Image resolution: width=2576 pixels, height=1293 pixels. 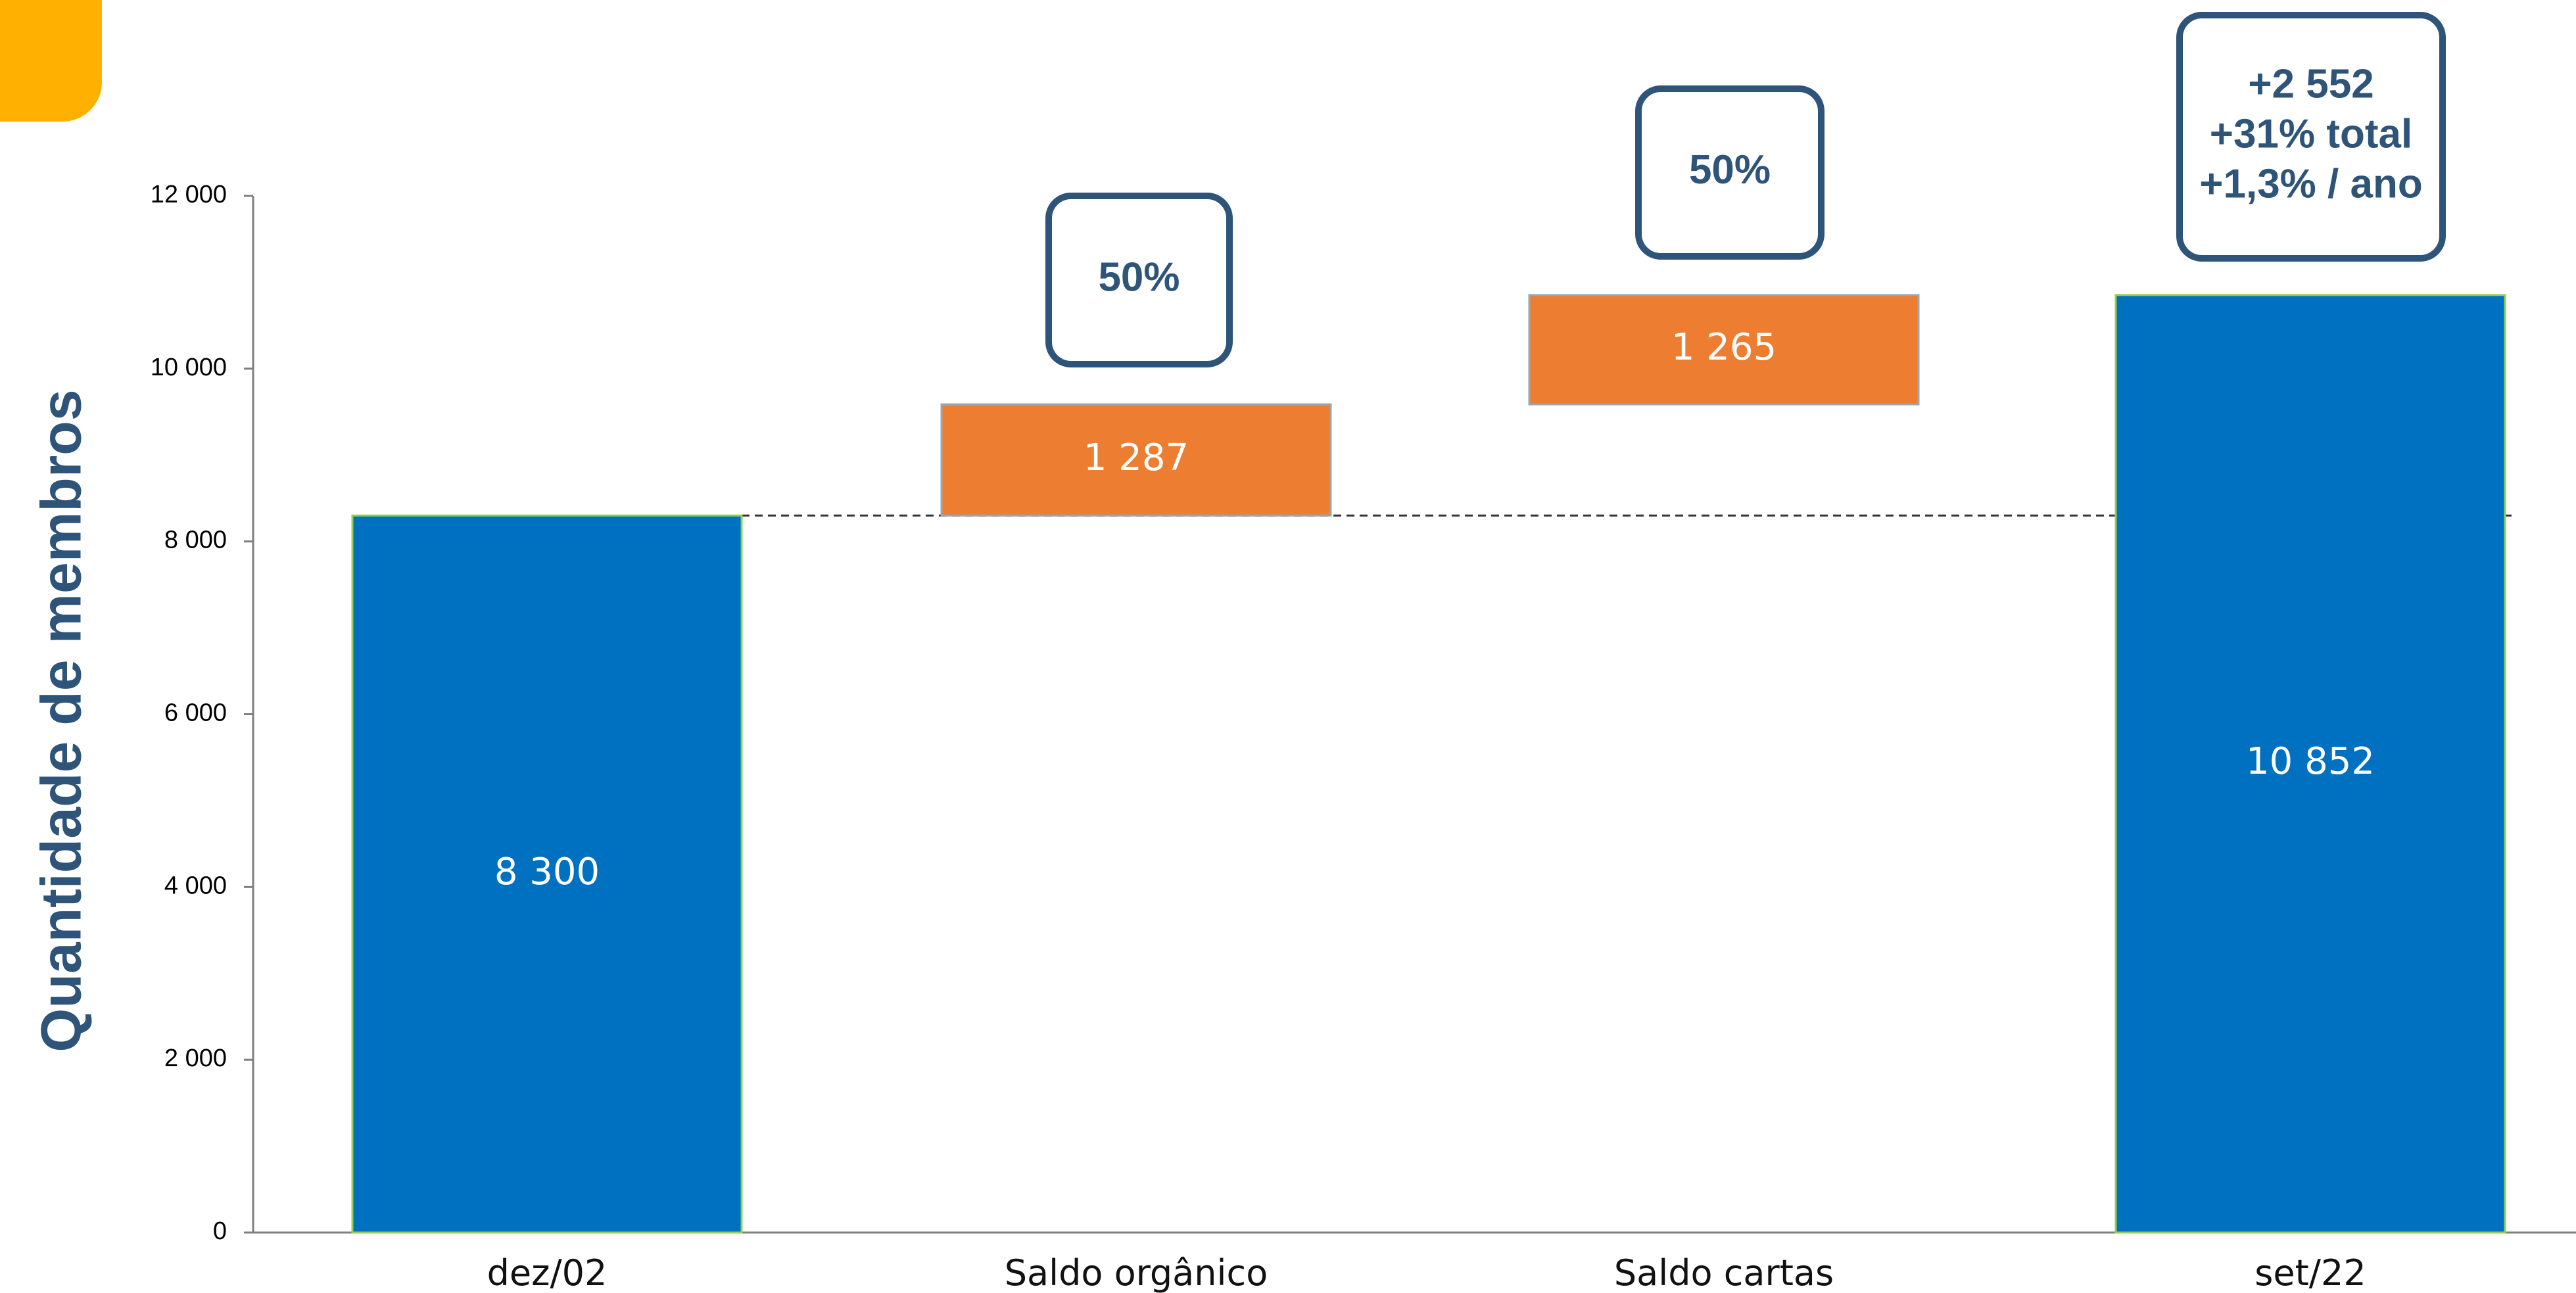 I want to click on y-axis-title-group: Quantidade de membros, so click(x=62, y=720).